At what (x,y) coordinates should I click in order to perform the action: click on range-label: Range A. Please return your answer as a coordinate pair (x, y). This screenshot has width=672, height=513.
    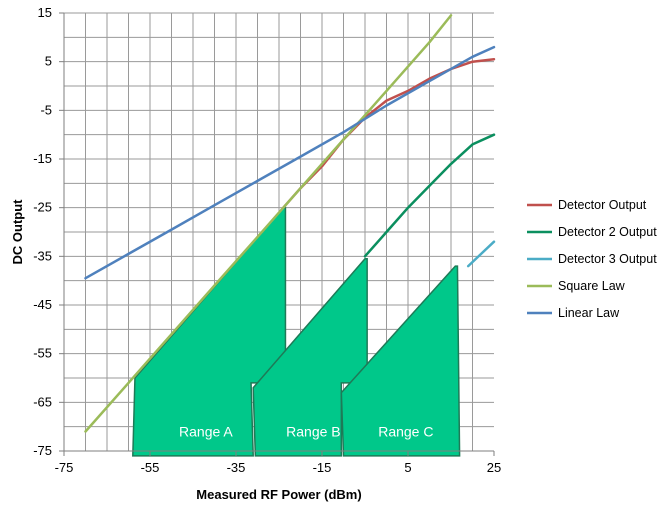
    Looking at the image, I should click on (206, 431).